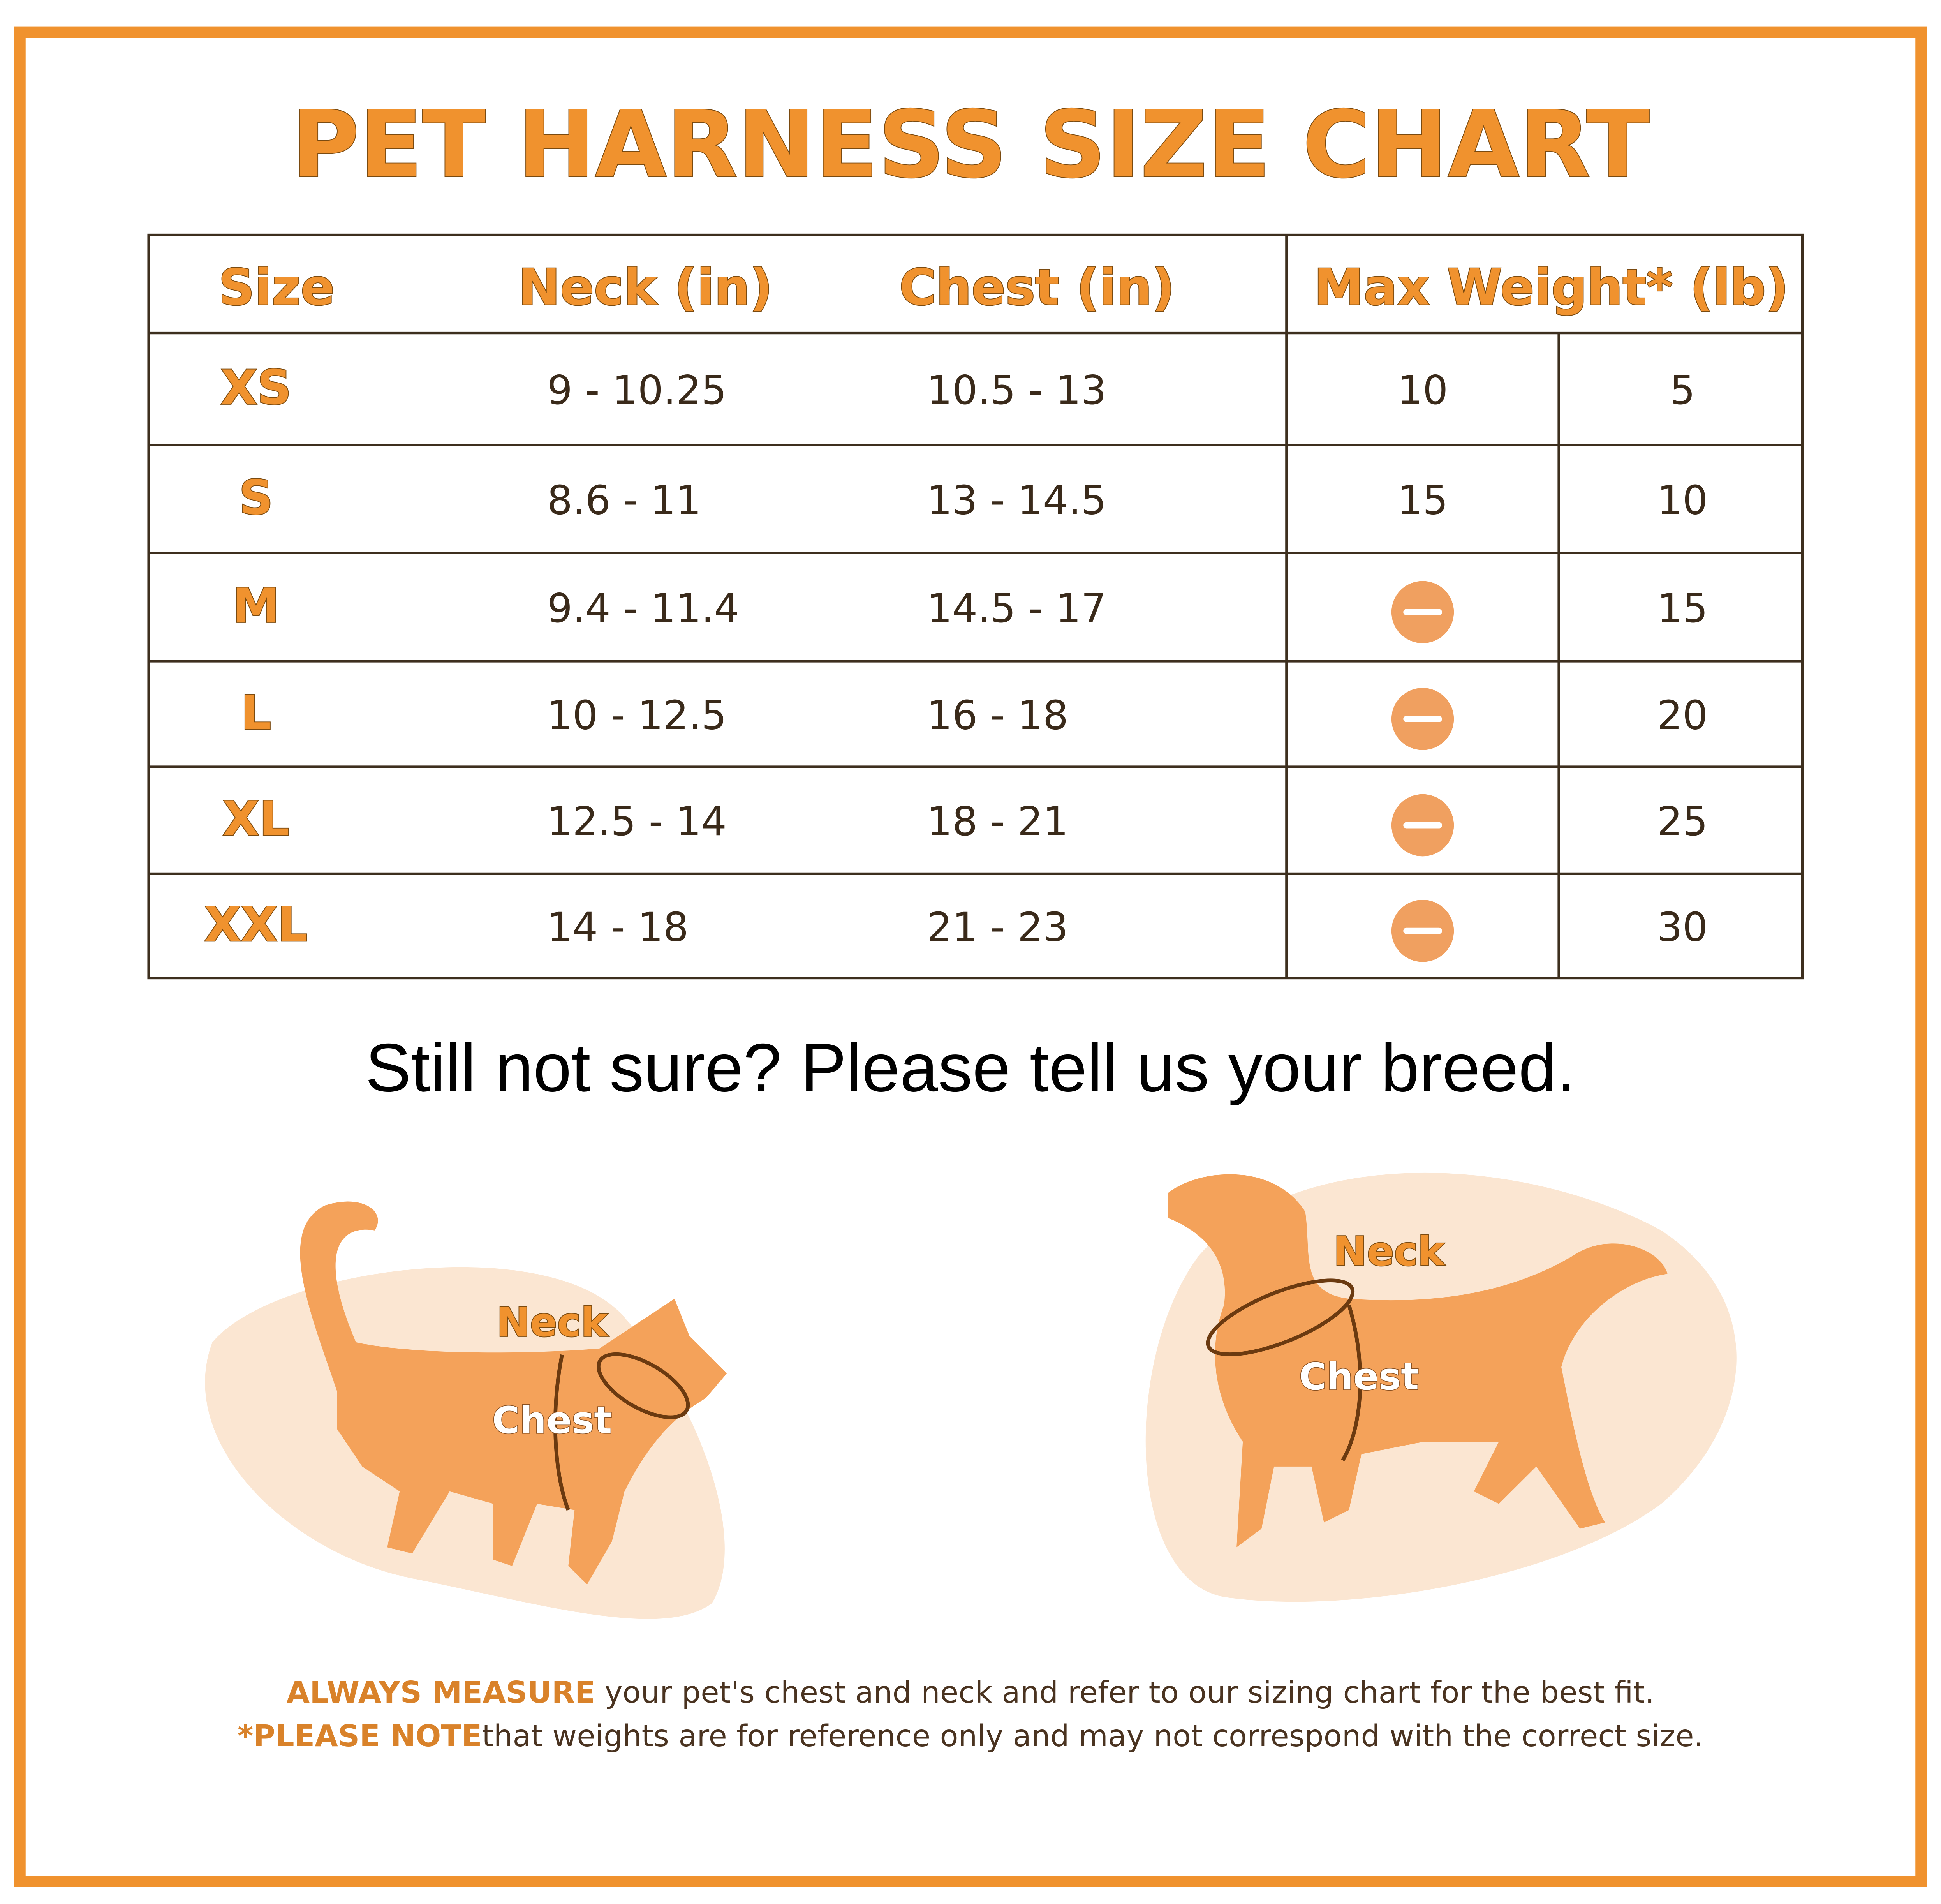 This screenshot has width=1941, height=1904. I want to click on dog-illustration: Neck Chest, so click(1441, 1387).